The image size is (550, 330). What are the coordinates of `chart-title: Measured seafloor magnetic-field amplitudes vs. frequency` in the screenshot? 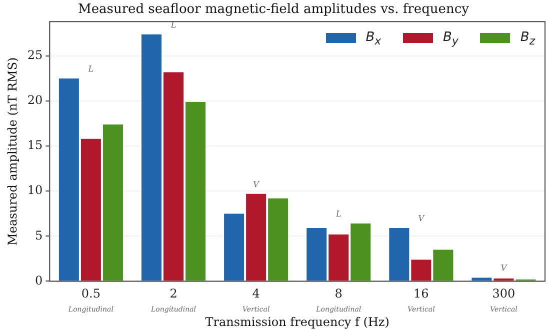 It's located at (274, 10).